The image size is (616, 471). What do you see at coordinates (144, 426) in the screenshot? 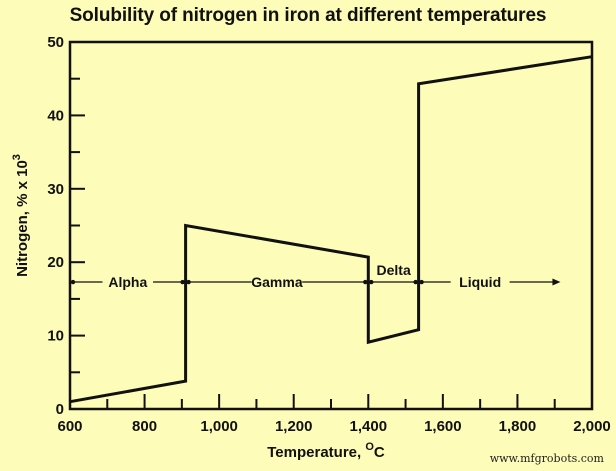
I see `x-tick-label: 800` at bounding box center [144, 426].